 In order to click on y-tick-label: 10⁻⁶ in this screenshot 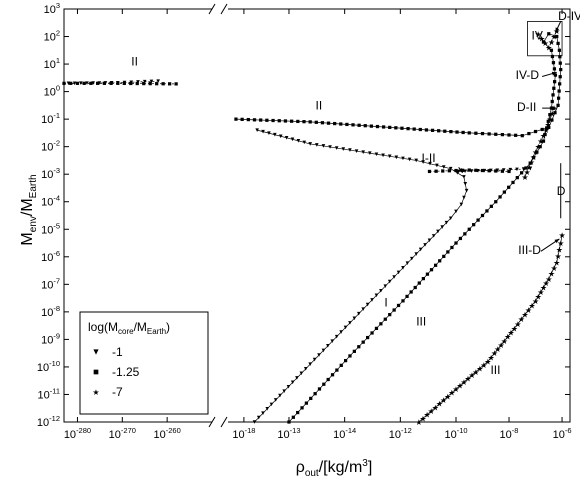, I will do `click(50, 256)`.